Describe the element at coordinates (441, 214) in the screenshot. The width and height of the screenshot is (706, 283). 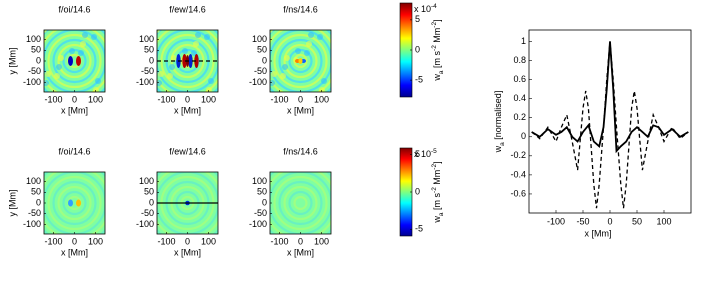
I see `colorbar-label-part: a` at that location.